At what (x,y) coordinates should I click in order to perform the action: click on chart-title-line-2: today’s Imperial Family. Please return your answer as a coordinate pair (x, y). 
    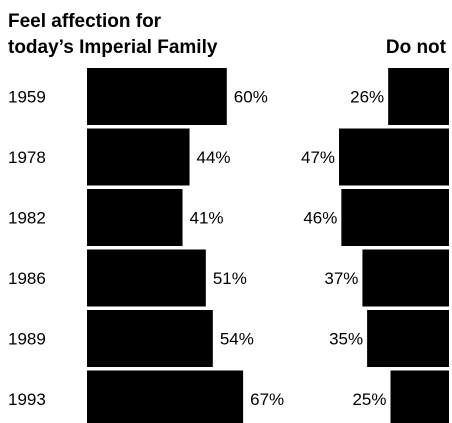
    Looking at the image, I should click on (113, 47).